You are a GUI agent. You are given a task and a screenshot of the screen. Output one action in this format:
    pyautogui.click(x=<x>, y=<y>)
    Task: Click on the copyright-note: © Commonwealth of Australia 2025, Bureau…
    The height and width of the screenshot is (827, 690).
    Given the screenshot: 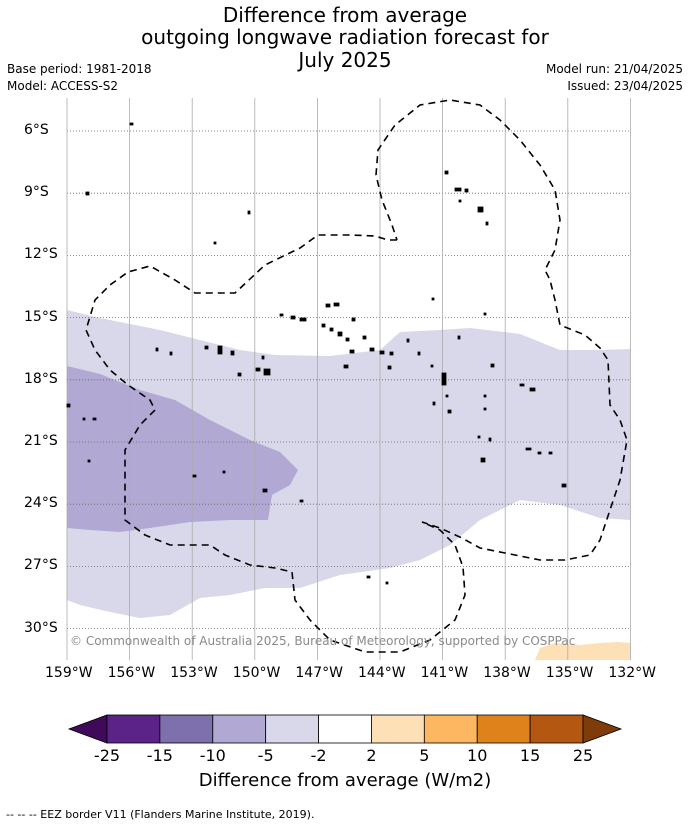 What is the action you would take?
    pyautogui.click(x=323, y=641)
    